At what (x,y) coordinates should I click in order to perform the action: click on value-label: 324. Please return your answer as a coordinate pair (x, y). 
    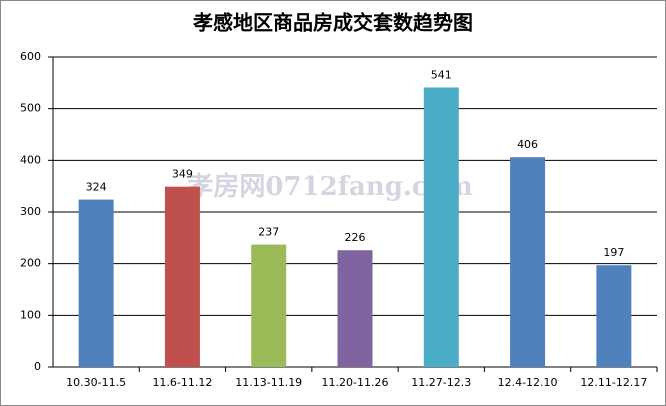
    Looking at the image, I should click on (96, 187).